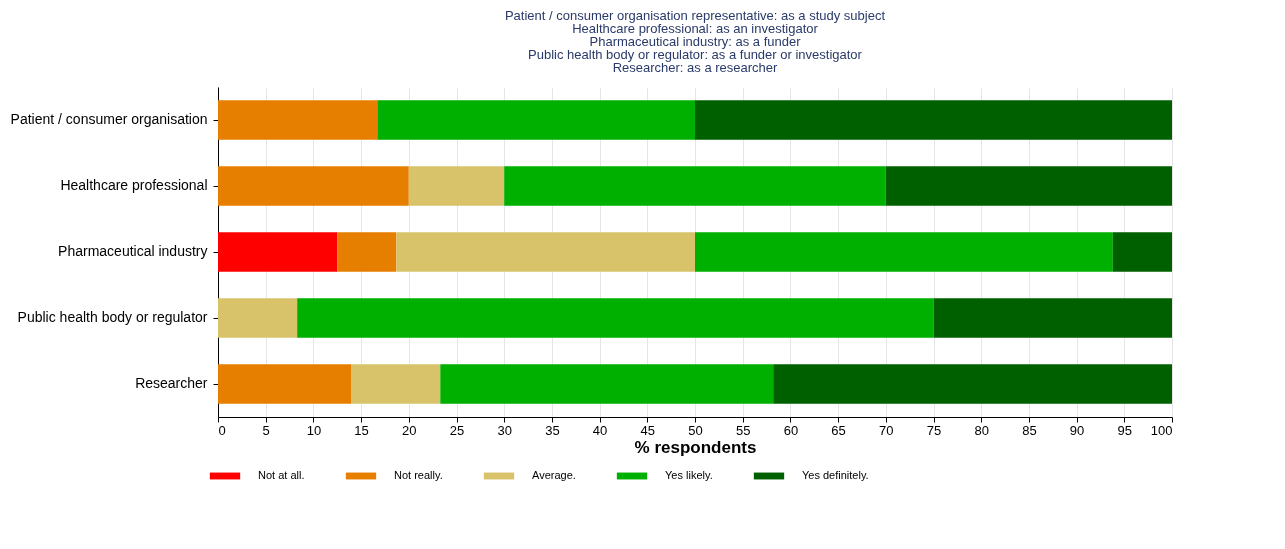 The height and width of the screenshot is (549, 1285). I want to click on chart-title: Patient / consumer organisation representative: as a study subject Healthcare professional: as an investigator Pharmaceutical industry: as a funder Public health body or regulator: as a funder or investigator Researcher: as a researcher, so click(695, 41).